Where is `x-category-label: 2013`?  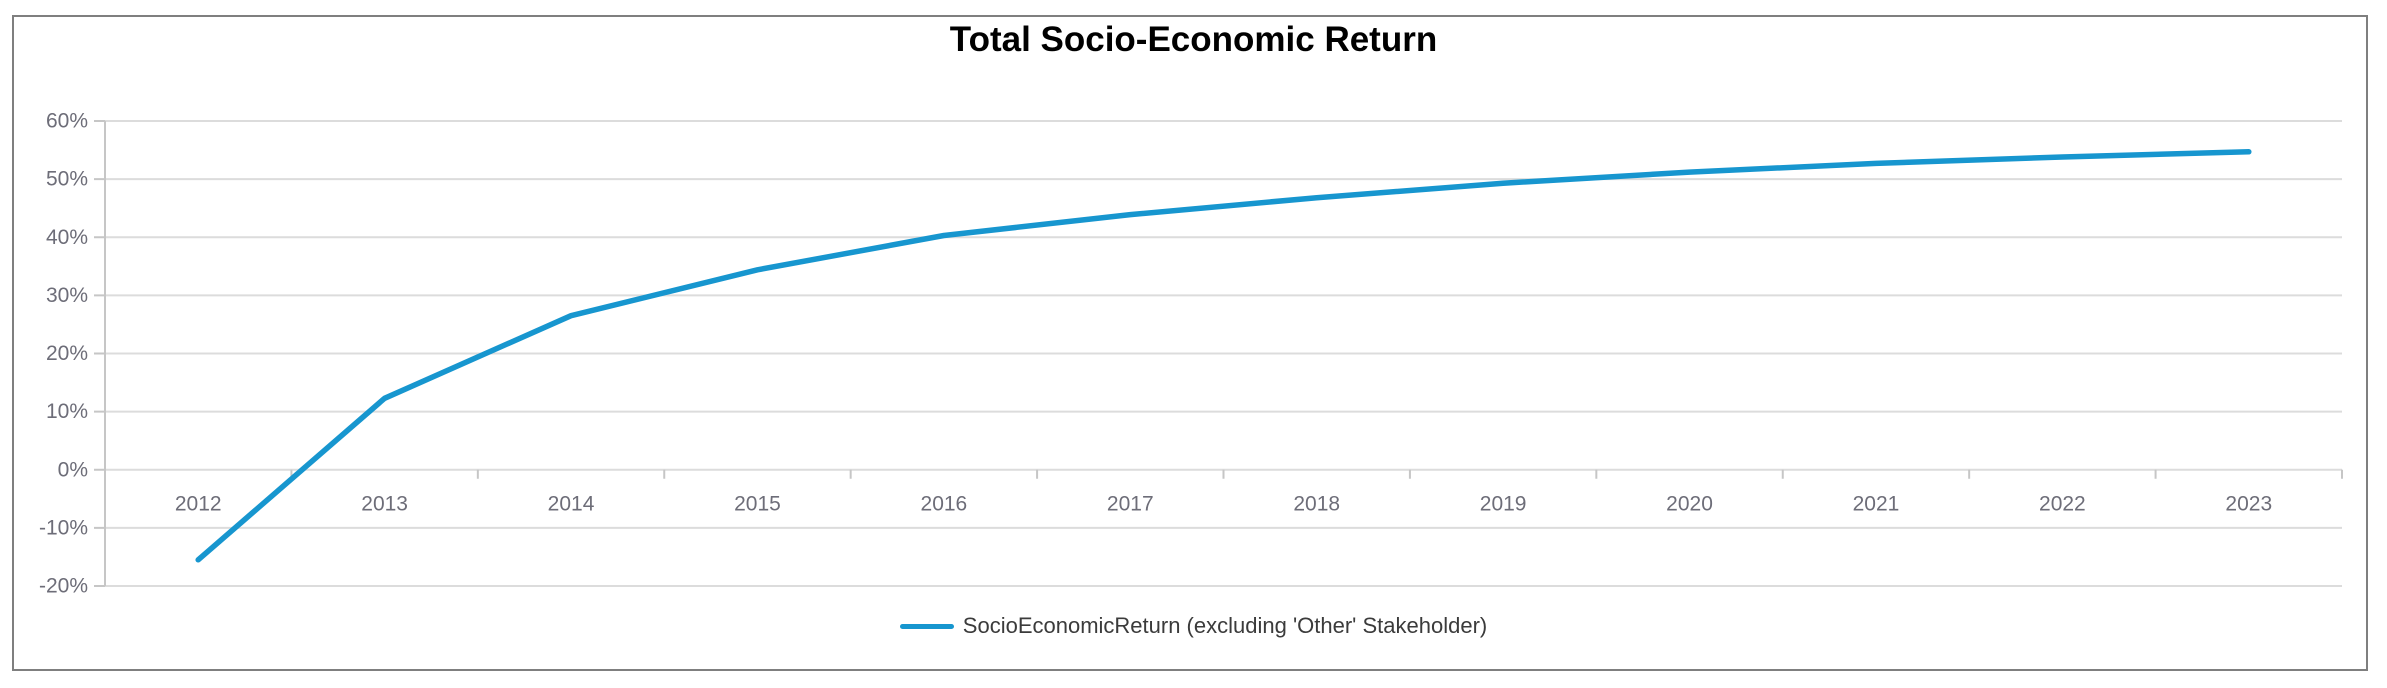
x-category-label: 2013 is located at coordinates (384, 503).